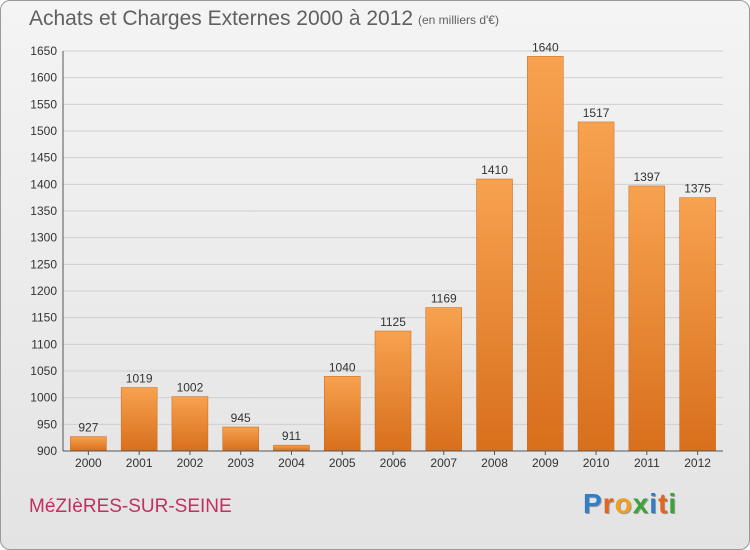 This screenshot has width=750, height=550. What do you see at coordinates (43, 211) in the screenshot?
I see `y-tick-label: 1350` at bounding box center [43, 211].